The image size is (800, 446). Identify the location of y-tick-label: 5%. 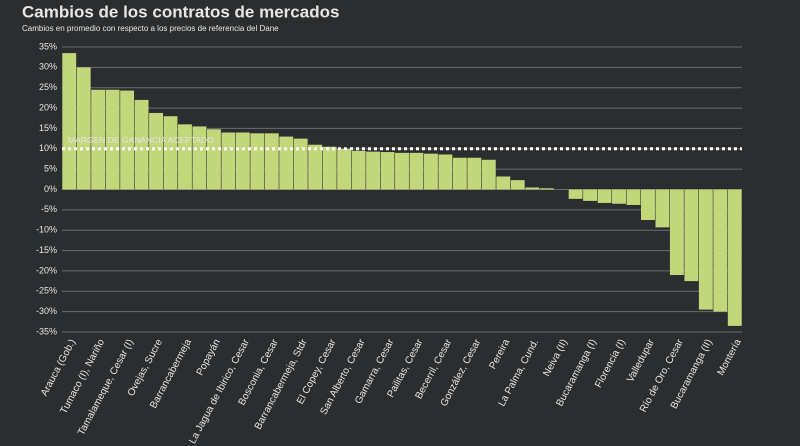
(50, 169).